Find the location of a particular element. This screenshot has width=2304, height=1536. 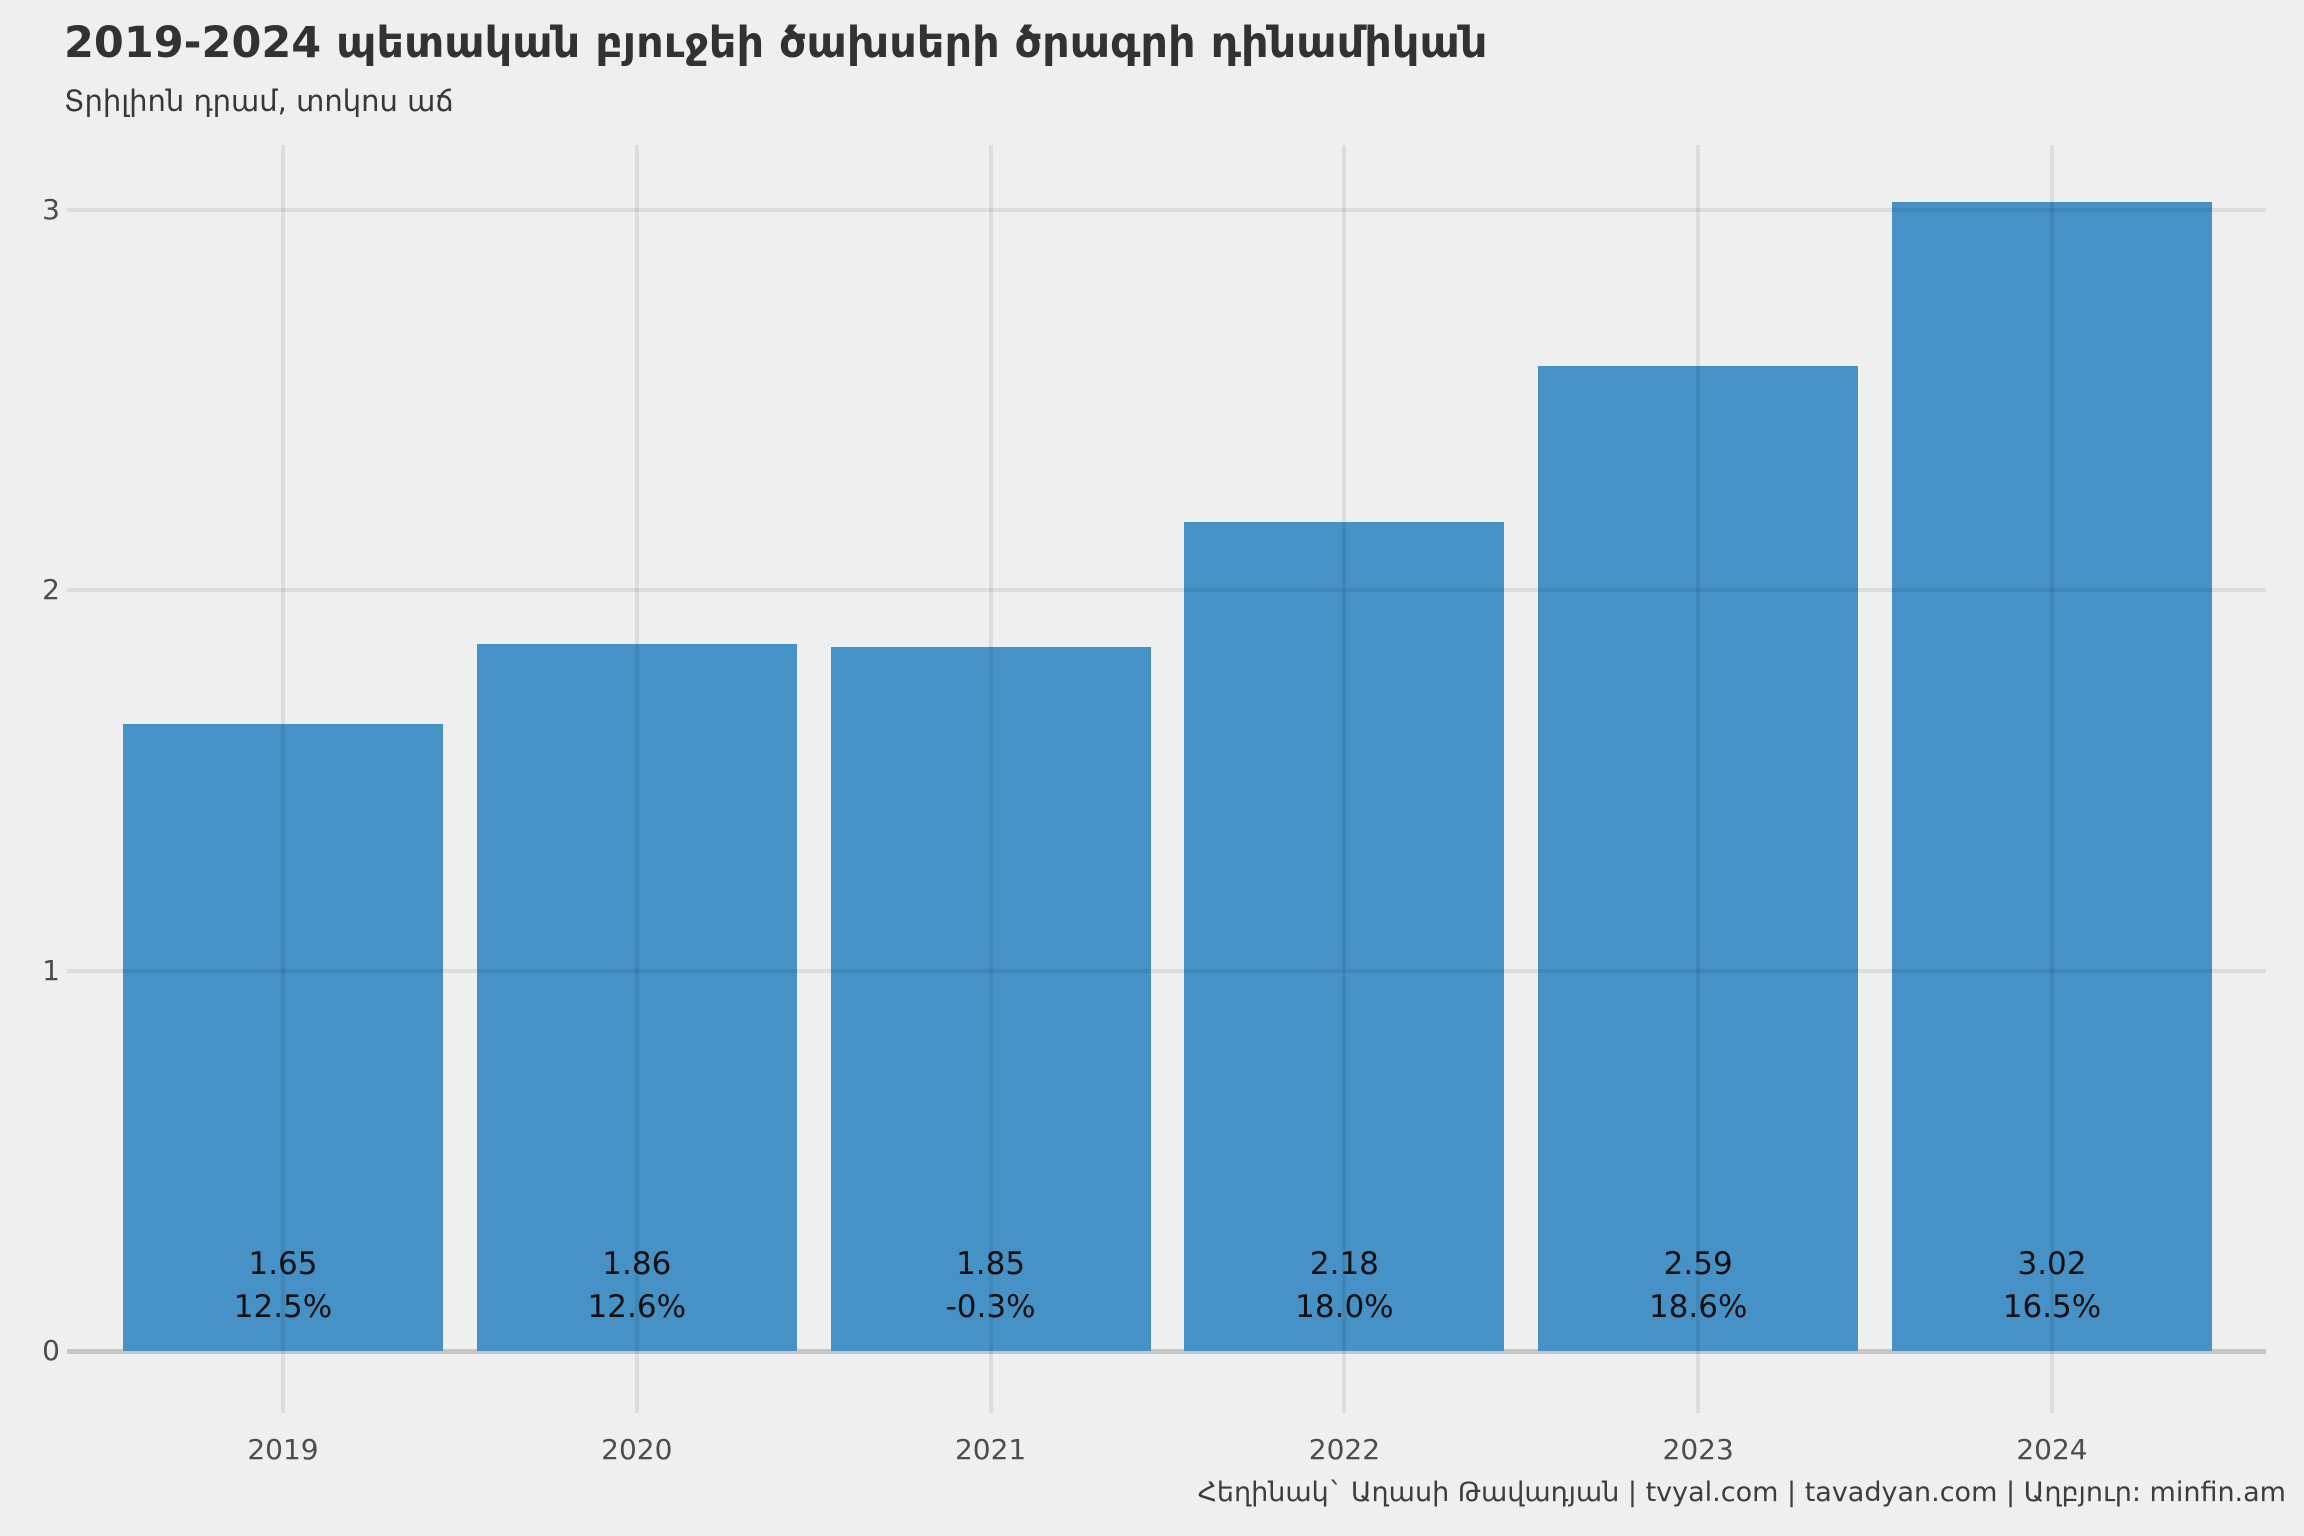

x-axis-label-2024: 2024 is located at coordinates (2052, 1449).